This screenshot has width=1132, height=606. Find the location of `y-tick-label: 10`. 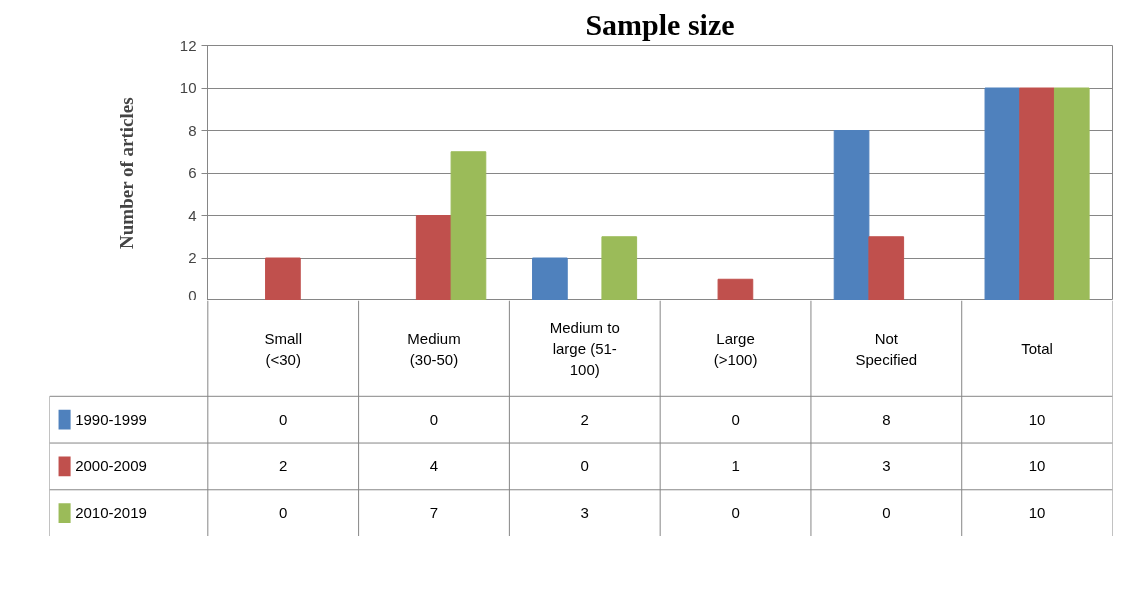

y-tick-label: 10 is located at coordinates (188, 87).